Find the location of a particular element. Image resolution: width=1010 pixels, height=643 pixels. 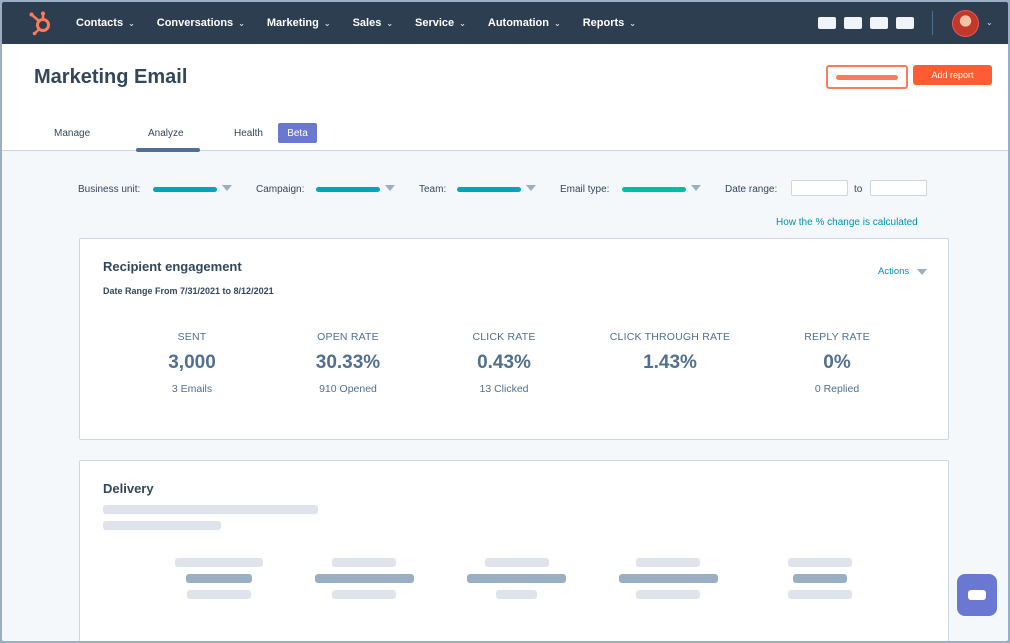

team-label: Team: is located at coordinates (433, 189).